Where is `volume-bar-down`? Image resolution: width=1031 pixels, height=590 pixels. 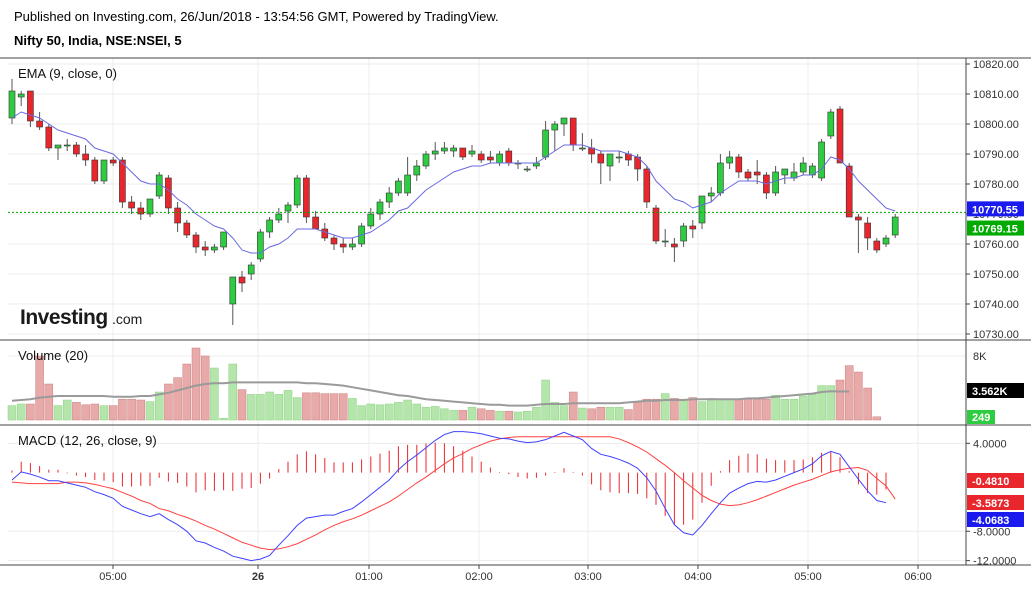
volume-bar-down is located at coordinates (49, 402).